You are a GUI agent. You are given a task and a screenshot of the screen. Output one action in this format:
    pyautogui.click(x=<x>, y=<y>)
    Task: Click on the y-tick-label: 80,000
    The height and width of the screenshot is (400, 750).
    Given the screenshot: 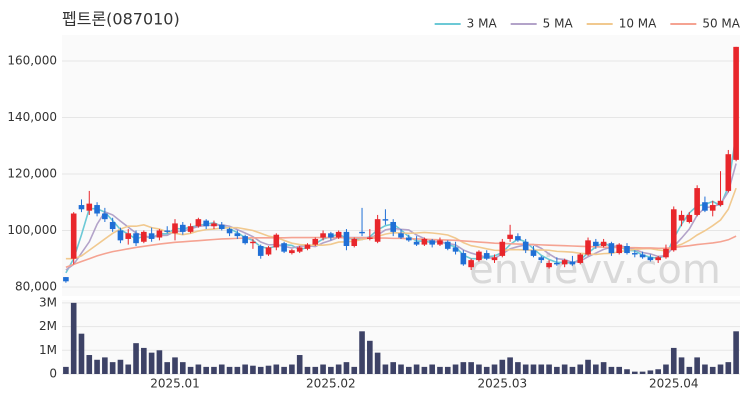 What is the action you would take?
    pyautogui.click(x=36, y=286)
    